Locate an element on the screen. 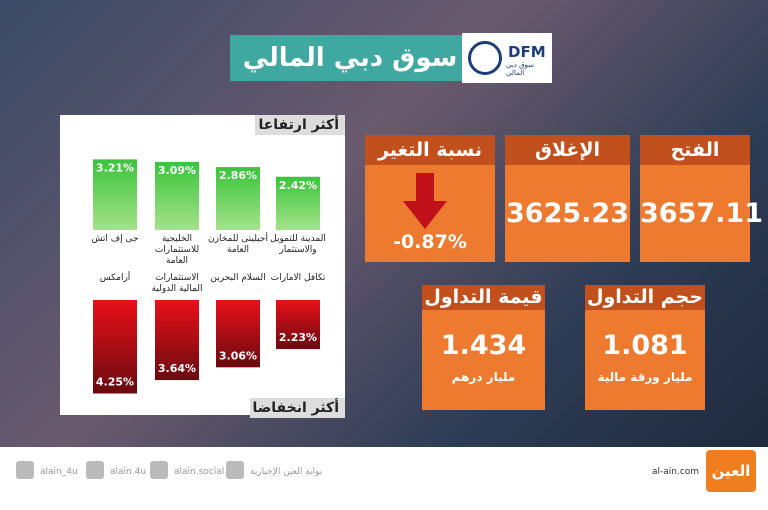 The width and height of the screenshot is (768, 510). facebook-icon is located at coordinates (159, 470).